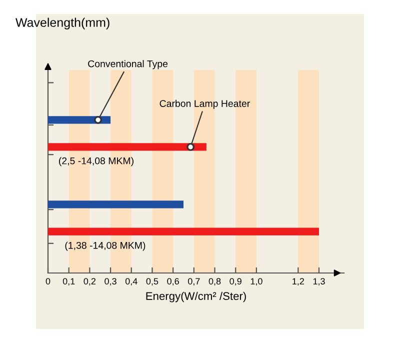 Image resolution: width=400 pixels, height=350 pixels. Describe the element at coordinates (105, 246) in the screenshot. I see `annotation: (1,38 -14,08 MKM)` at that location.